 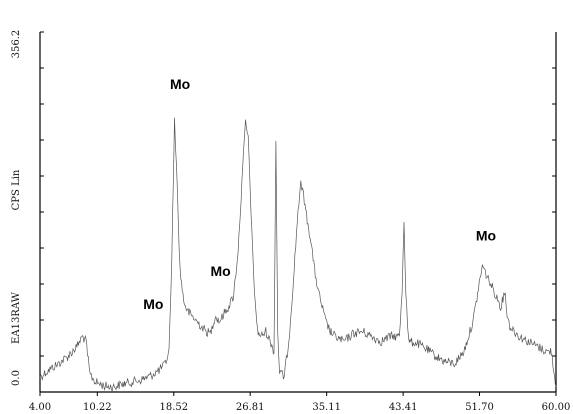 I want to click on x-tick-label: 60.00, so click(x=556, y=407).